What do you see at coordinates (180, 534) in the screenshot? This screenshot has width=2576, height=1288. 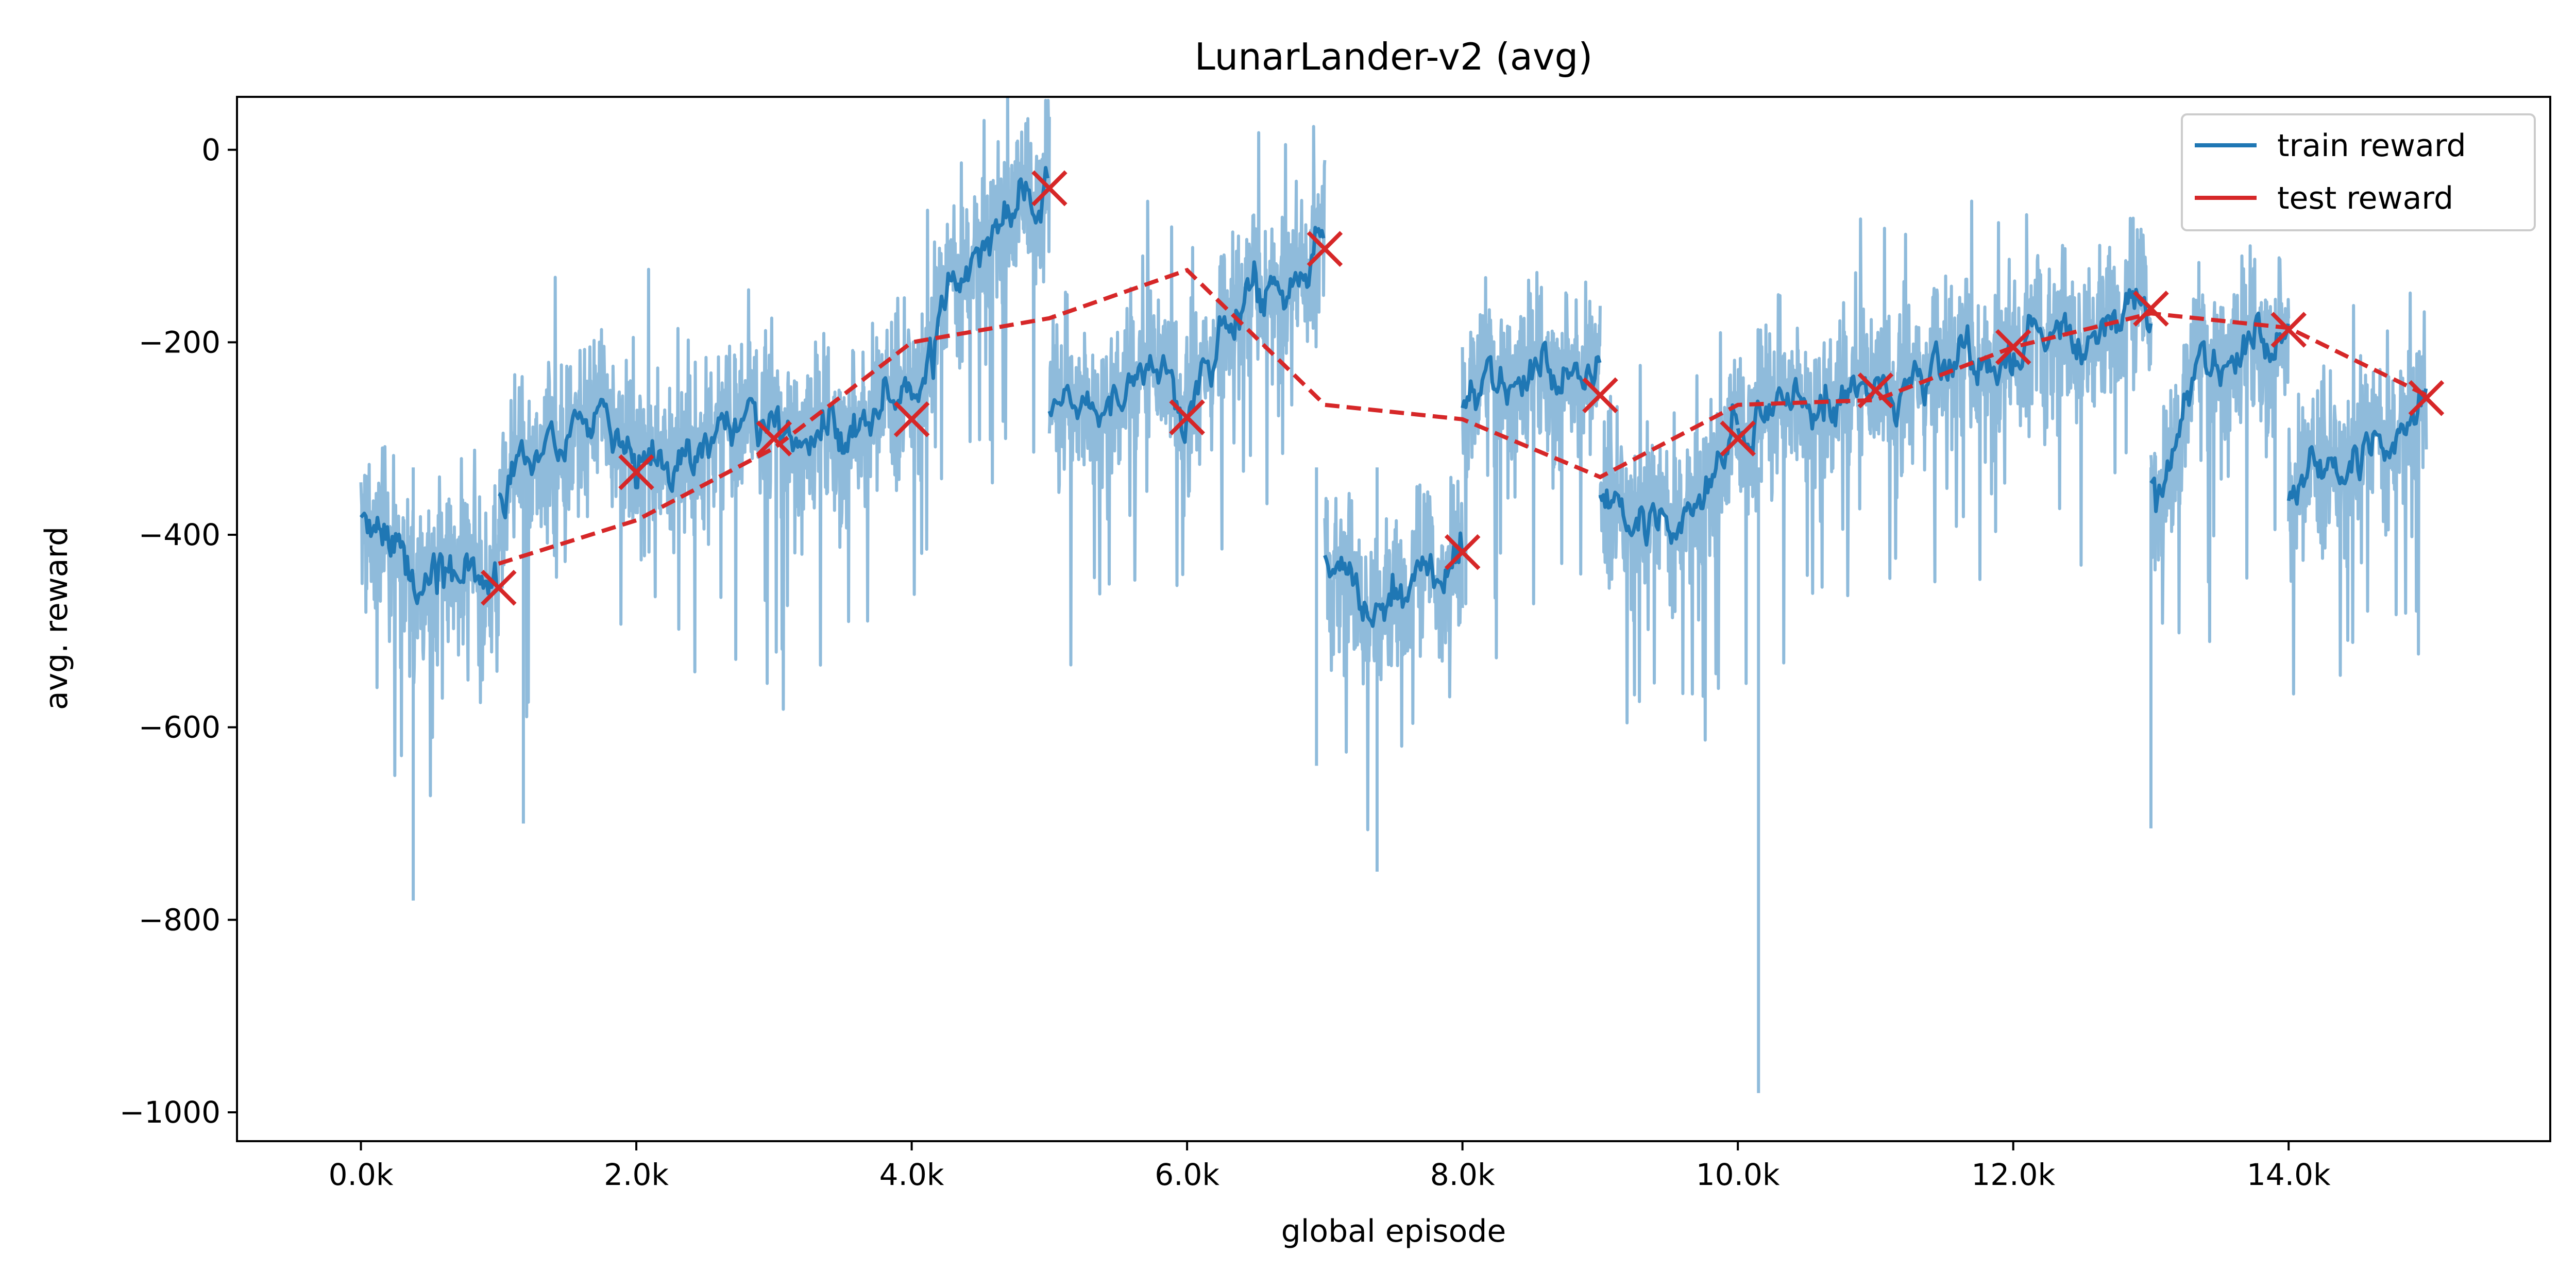 I see `y-tick-label-2: −400` at bounding box center [180, 534].